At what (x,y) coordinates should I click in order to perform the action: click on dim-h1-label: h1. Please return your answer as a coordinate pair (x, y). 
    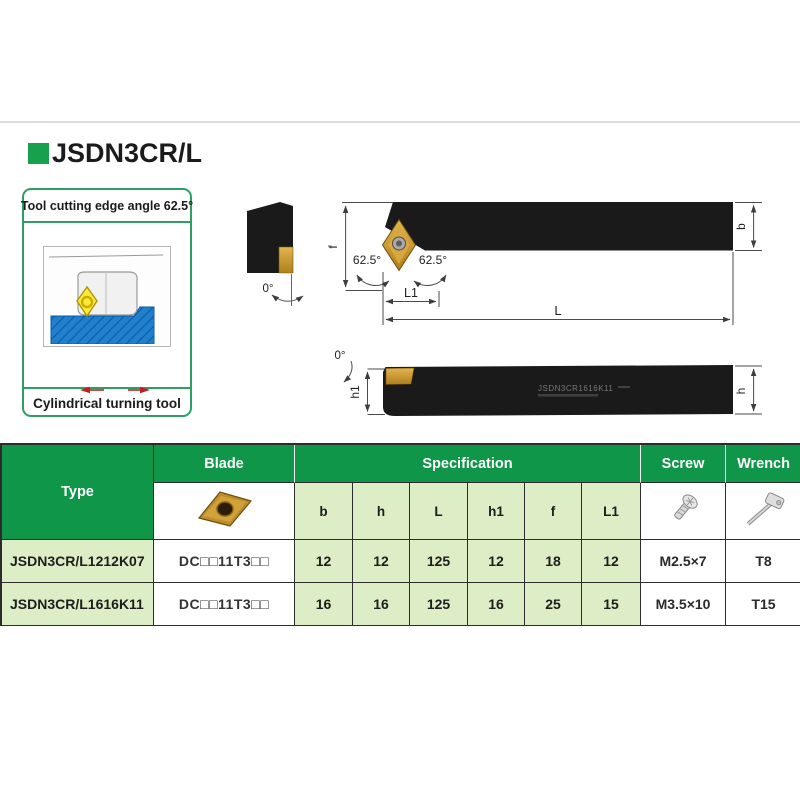
    Looking at the image, I should click on (355, 392).